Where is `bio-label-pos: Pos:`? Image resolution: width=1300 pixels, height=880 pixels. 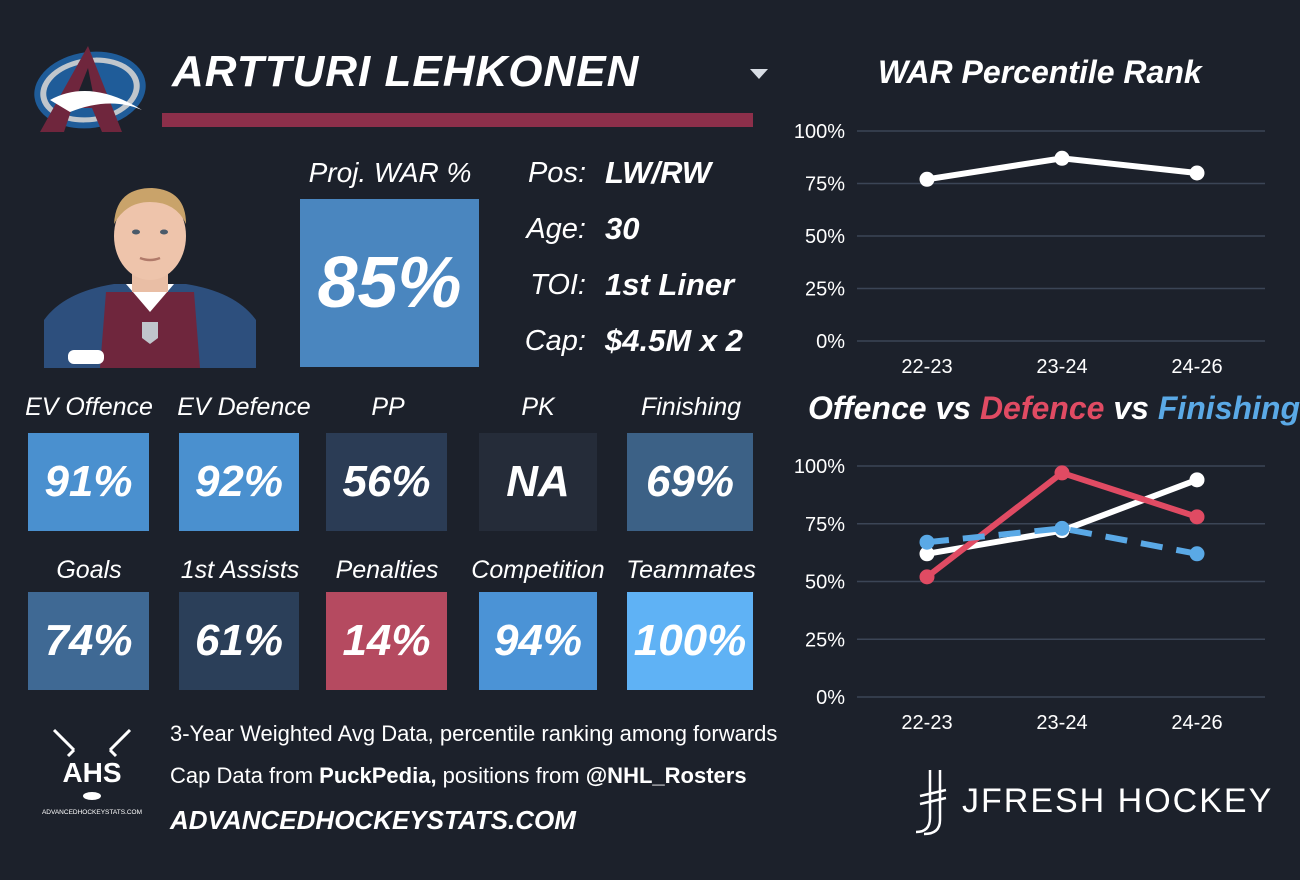 bio-label-pos: Pos: is located at coordinates (556, 173).